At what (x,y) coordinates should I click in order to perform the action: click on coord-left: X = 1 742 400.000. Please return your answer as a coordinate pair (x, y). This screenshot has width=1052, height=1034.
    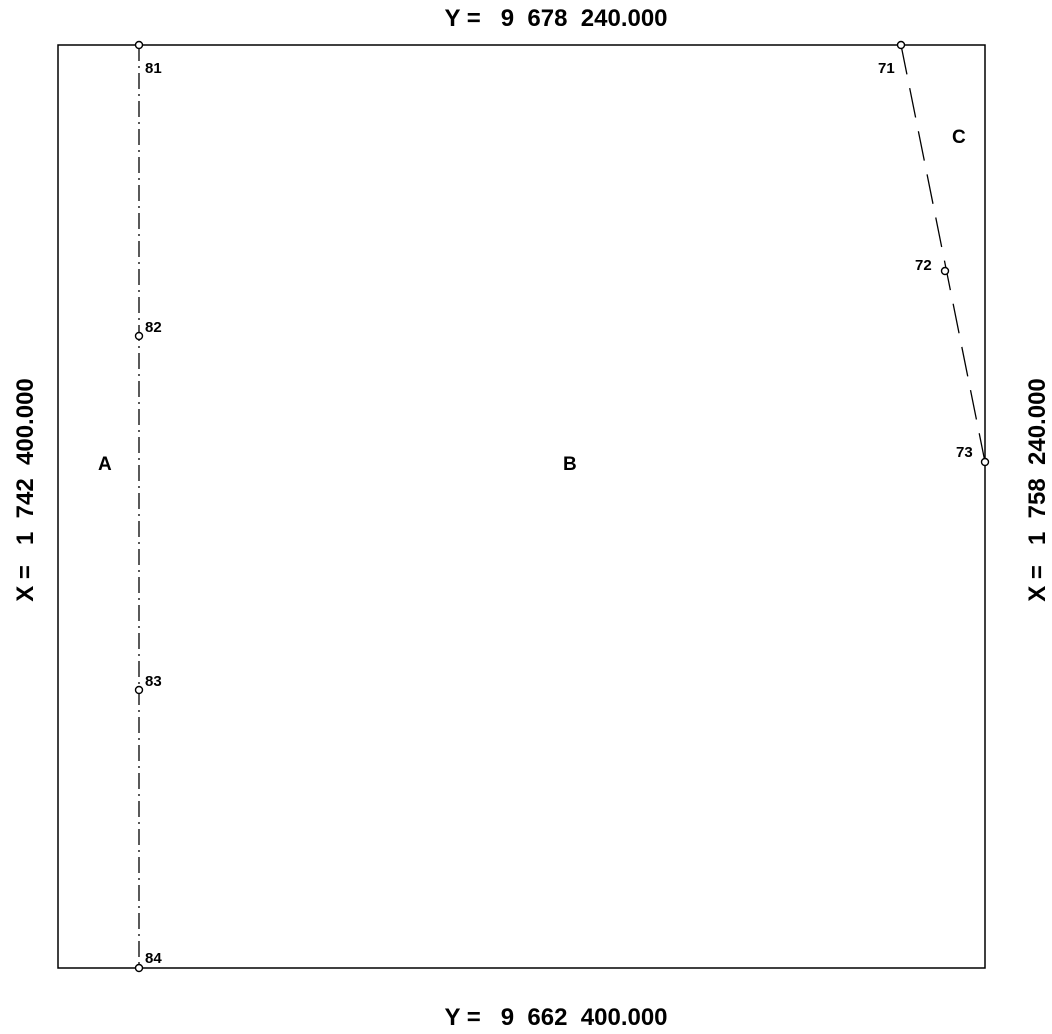
    Looking at the image, I should click on (25, 490).